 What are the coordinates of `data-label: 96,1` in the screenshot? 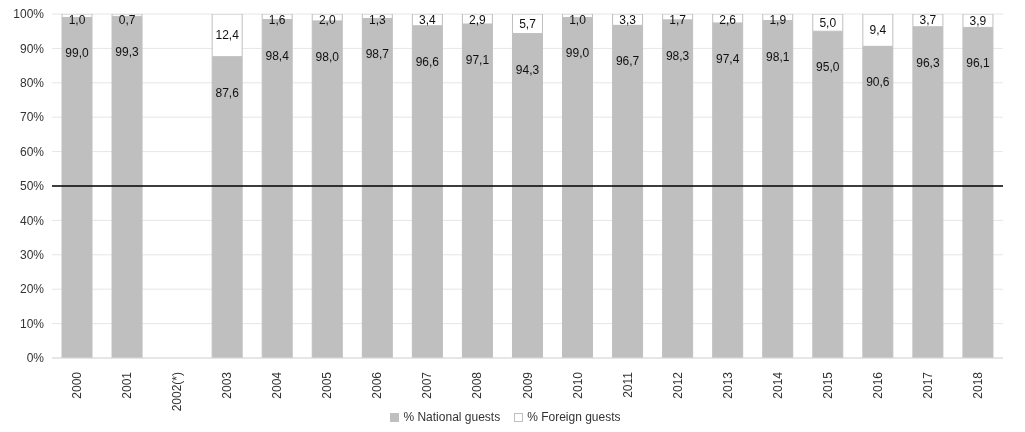 It's located at (978, 63).